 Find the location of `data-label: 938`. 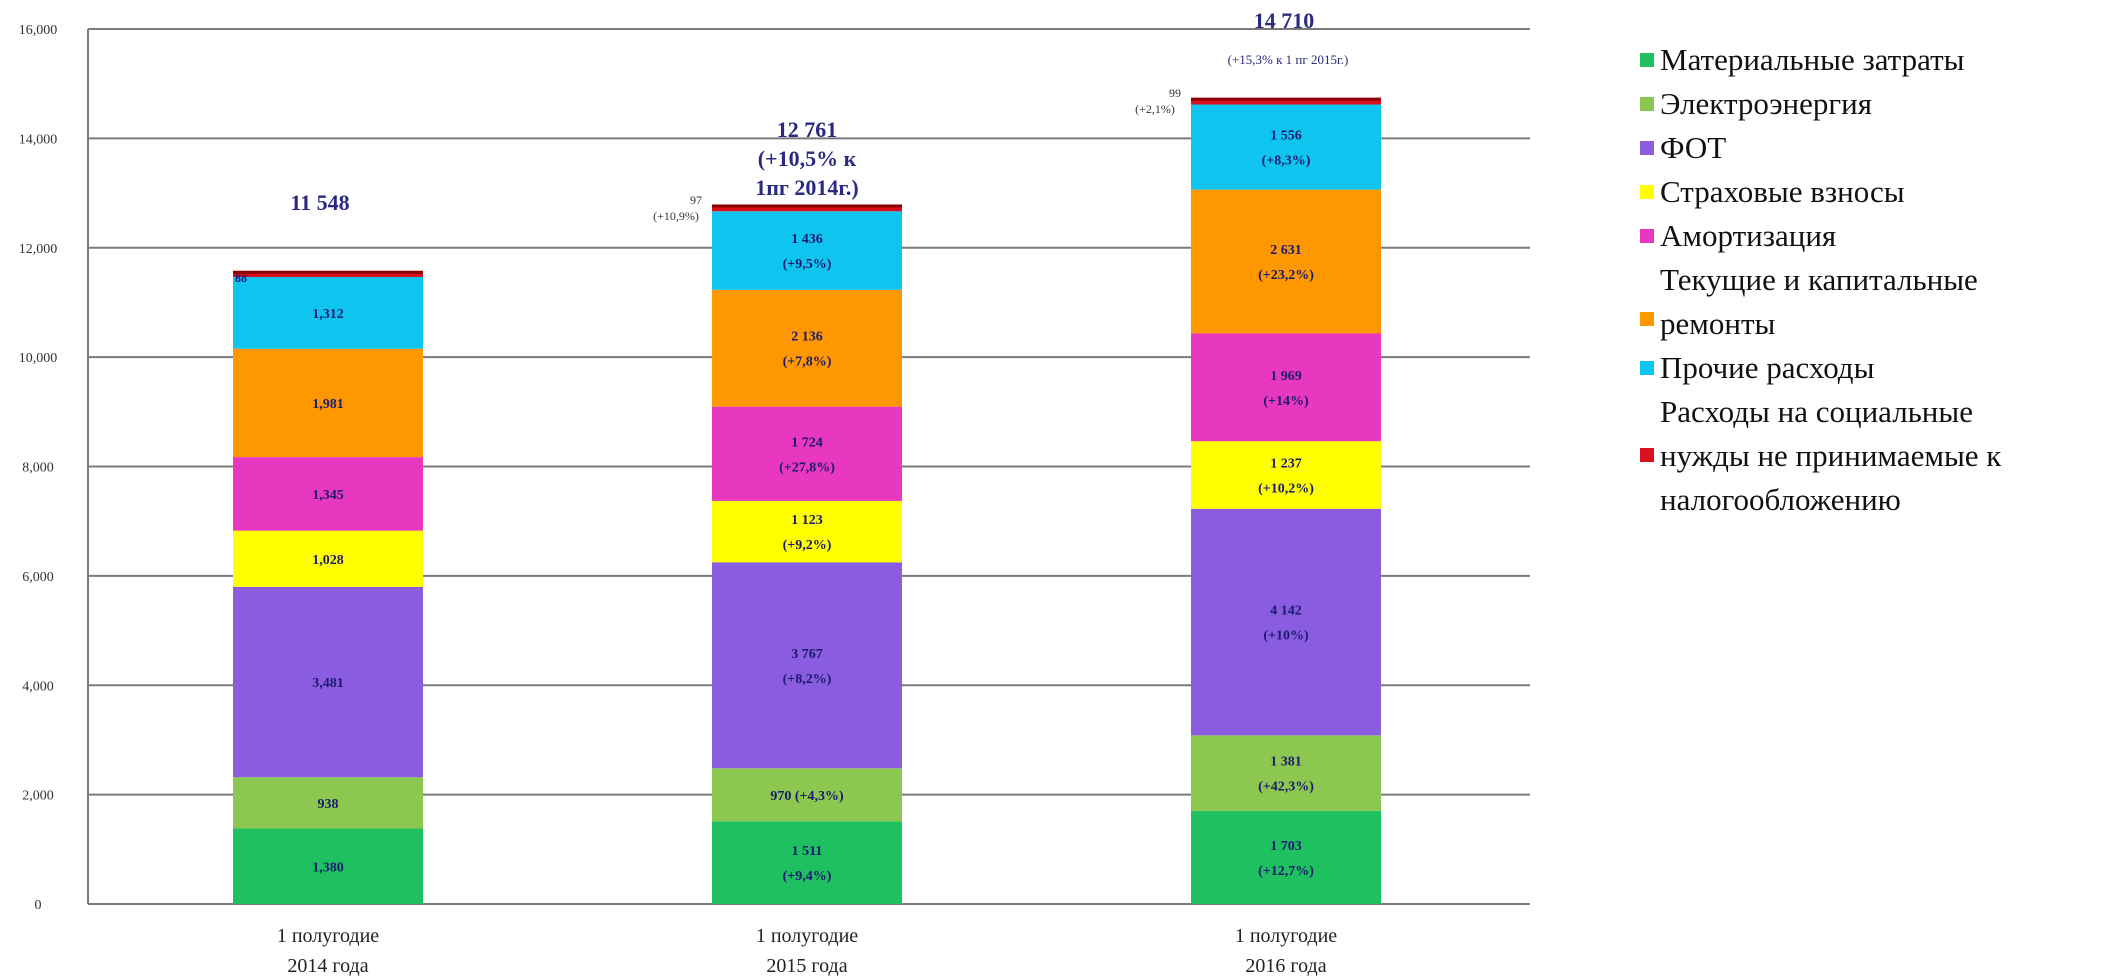

data-label: 938 is located at coordinates (328, 804).